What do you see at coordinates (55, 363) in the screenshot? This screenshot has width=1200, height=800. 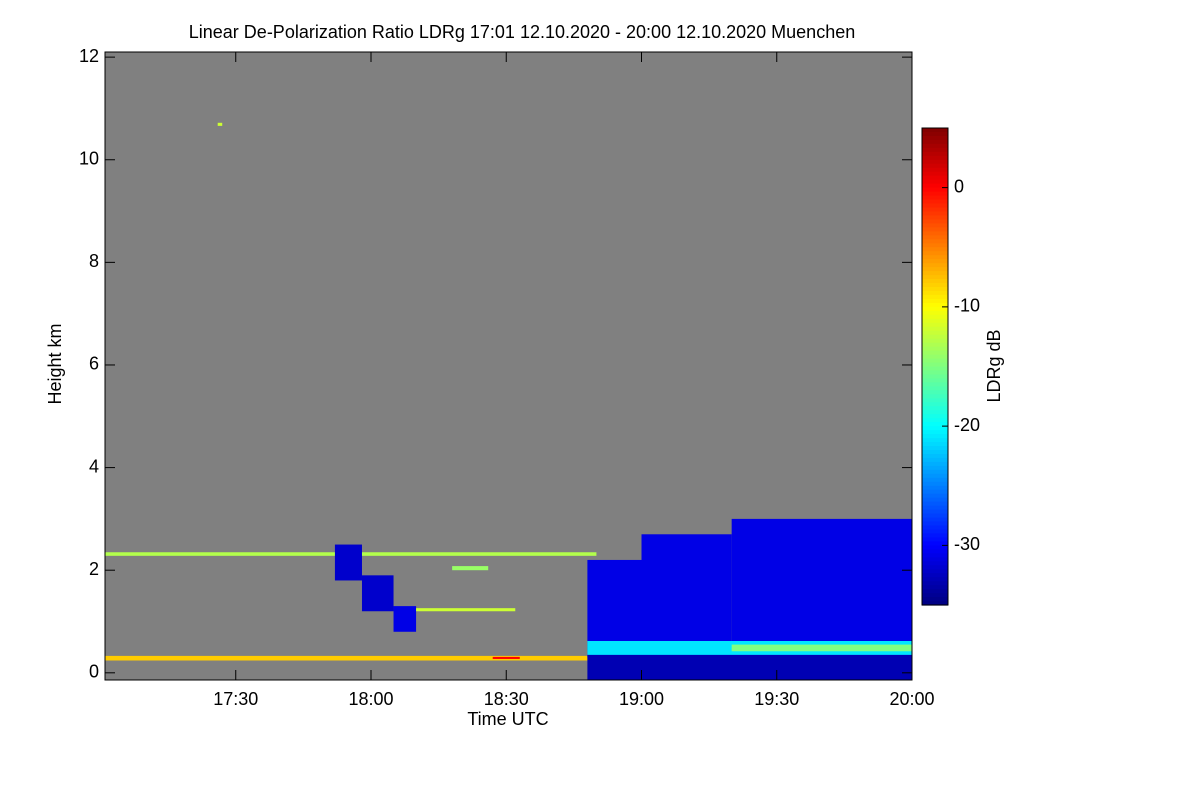 I see `y-axis-label: Height km` at bounding box center [55, 363].